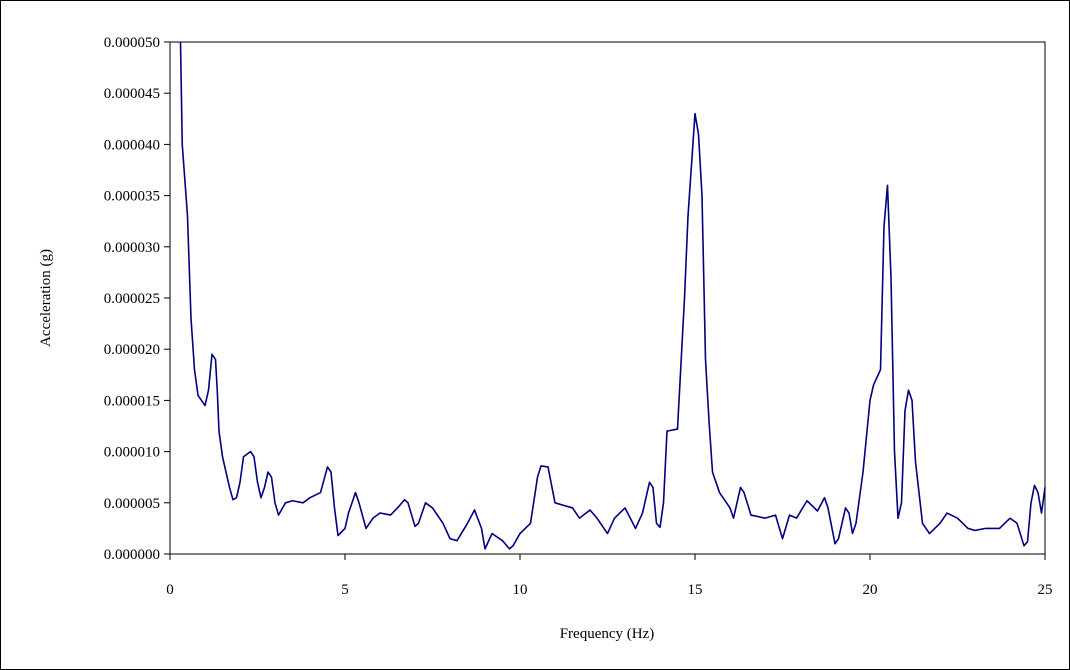 Image resolution: width=1070 pixels, height=670 pixels. I want to click on y-tick-label: 0.000035, so click(132, 197).